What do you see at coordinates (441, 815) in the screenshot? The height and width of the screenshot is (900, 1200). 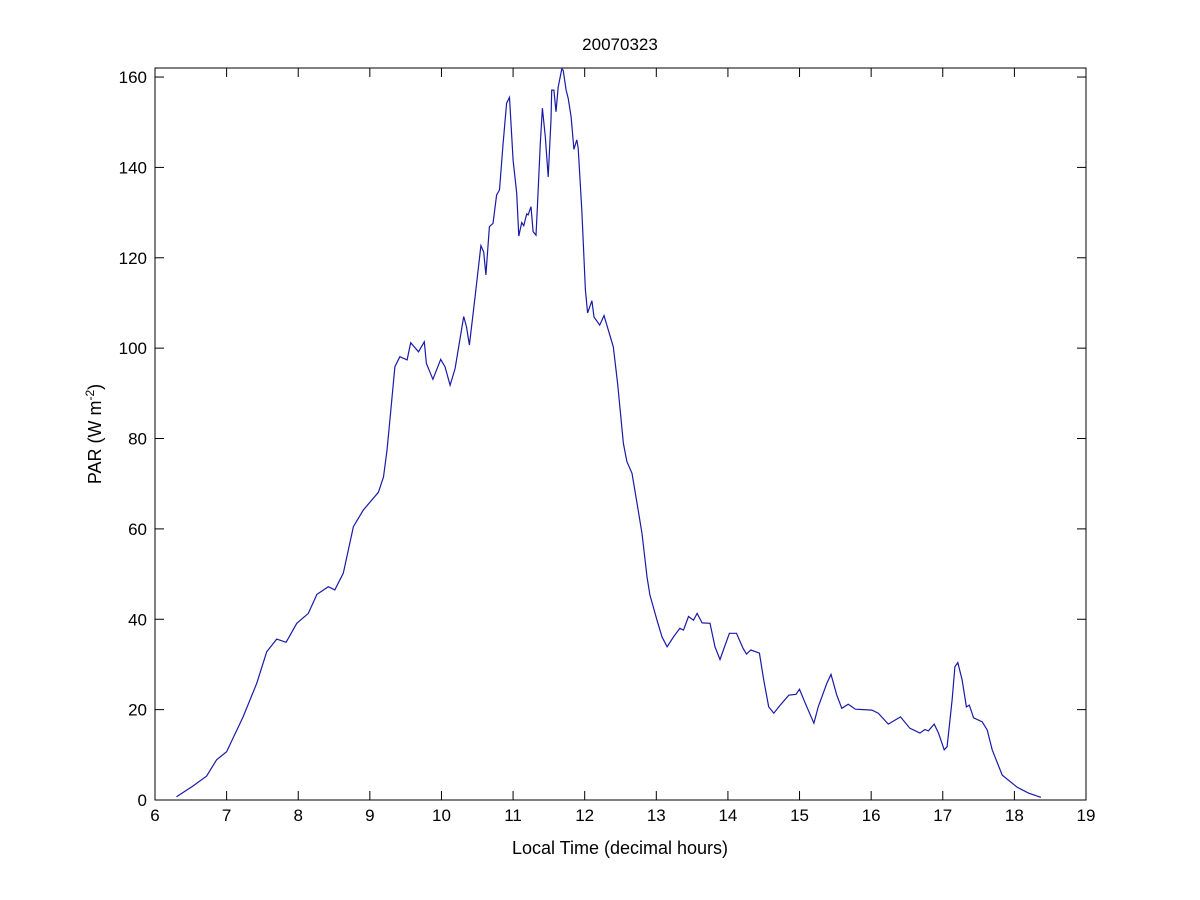 I see `x-tick-label: 10` at bounding box center [441, 815].